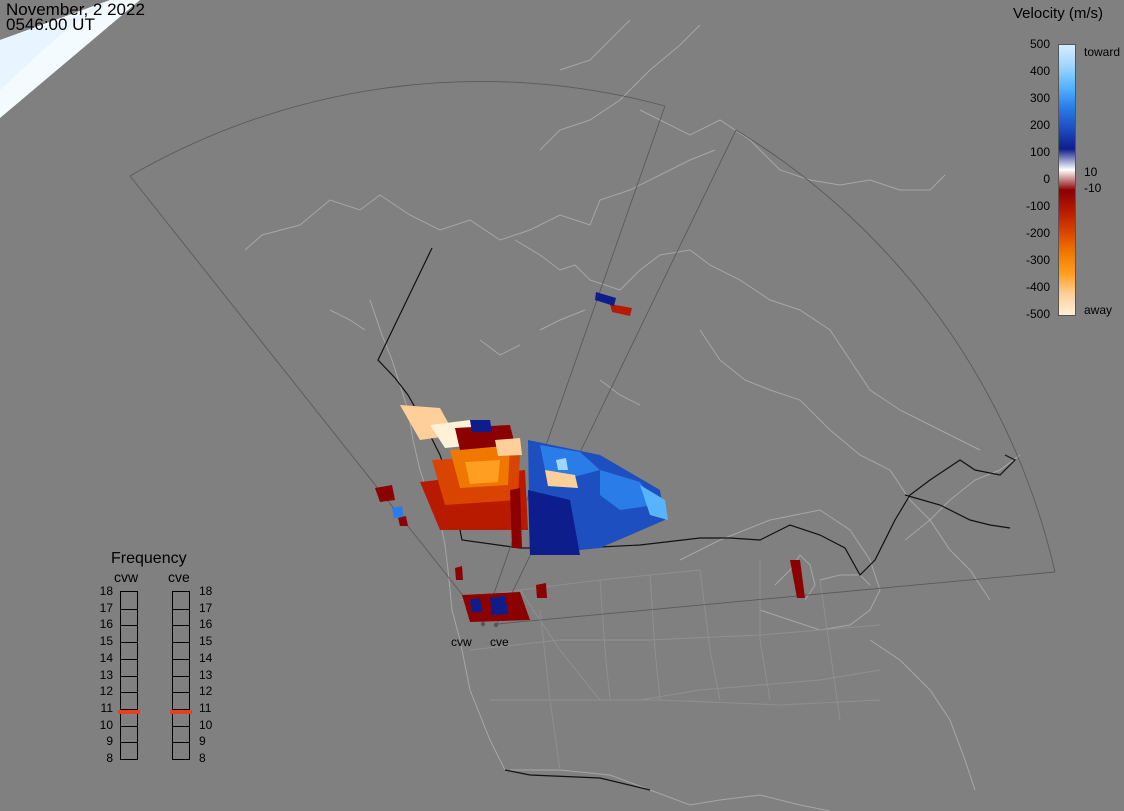 This screenshot has height=811, width=1124. I want to click on colorbar-tick-label: 0, so click(1046, 179).